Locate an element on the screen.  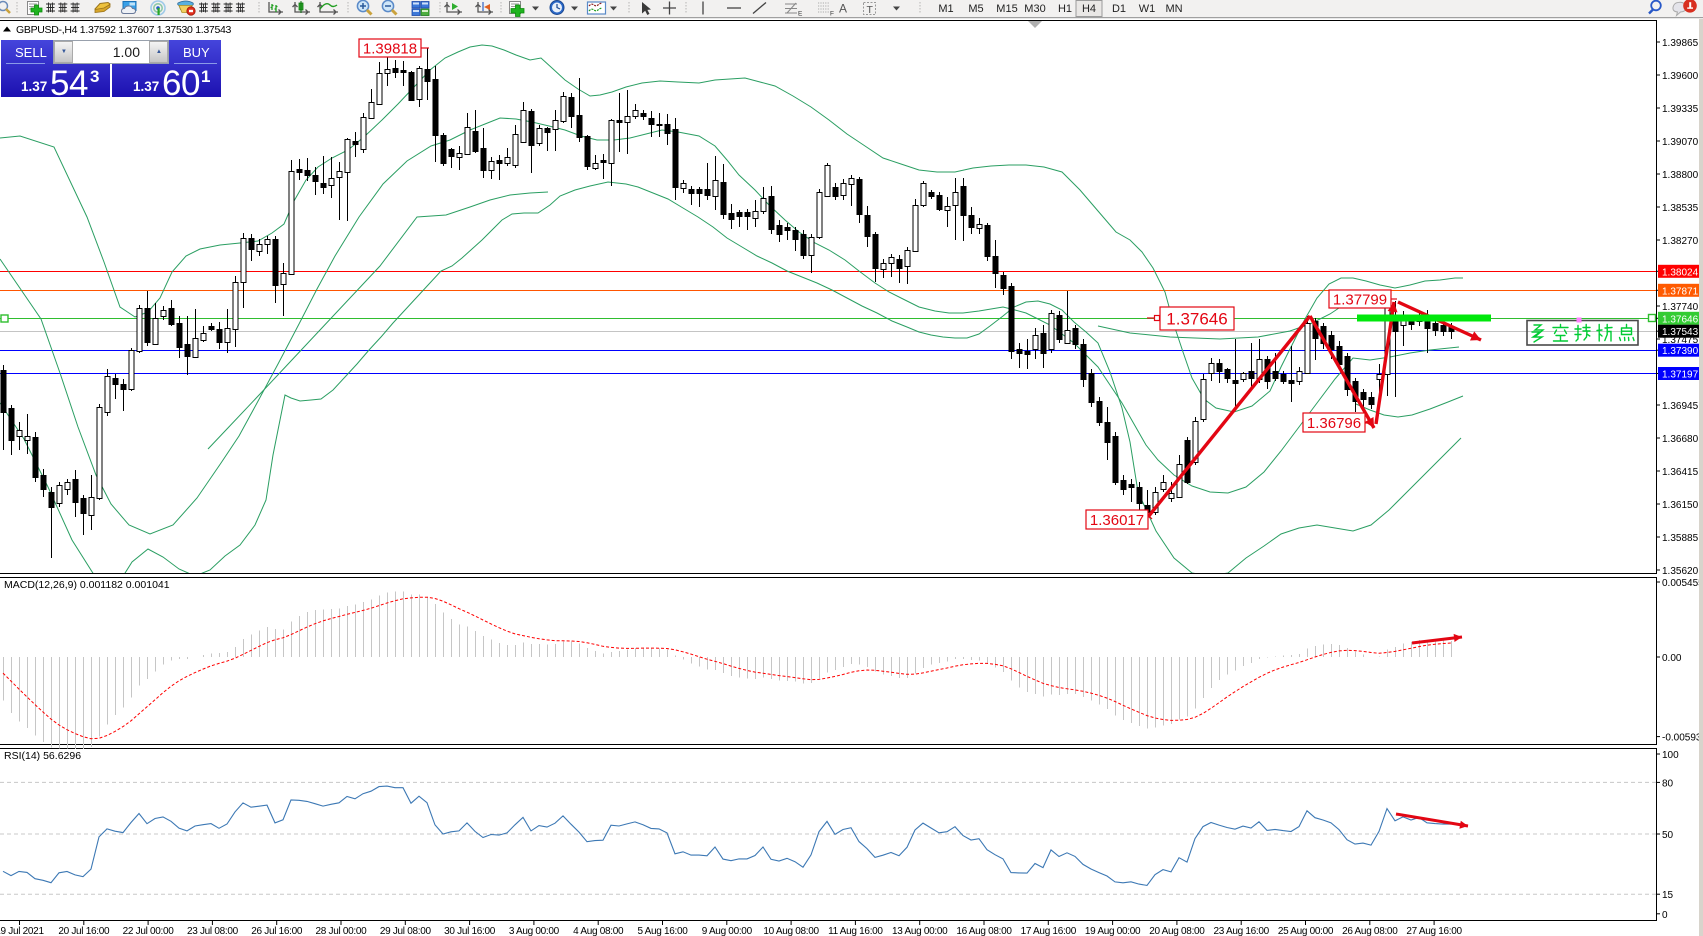
svg-text: 28 Jul 00:00 is located at coordinates (342, 931).